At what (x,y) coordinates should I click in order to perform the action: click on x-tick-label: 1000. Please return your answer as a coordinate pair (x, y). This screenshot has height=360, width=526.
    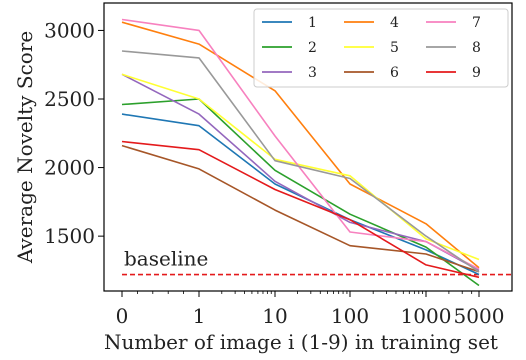
    Looking at the image, I should click on (426, 316).